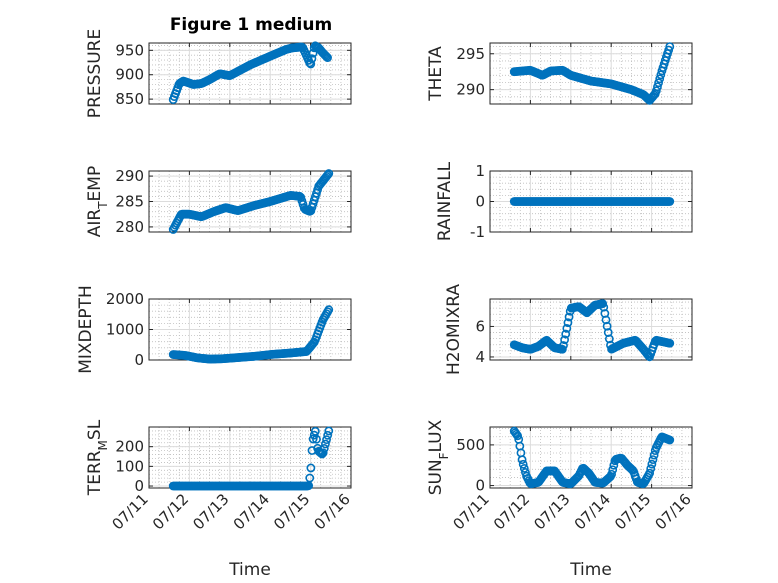 The image size is (778, 583). Describe the element at coordinates (129, 75) in the screenshot. I see `y-tick-label: 900` at that location.